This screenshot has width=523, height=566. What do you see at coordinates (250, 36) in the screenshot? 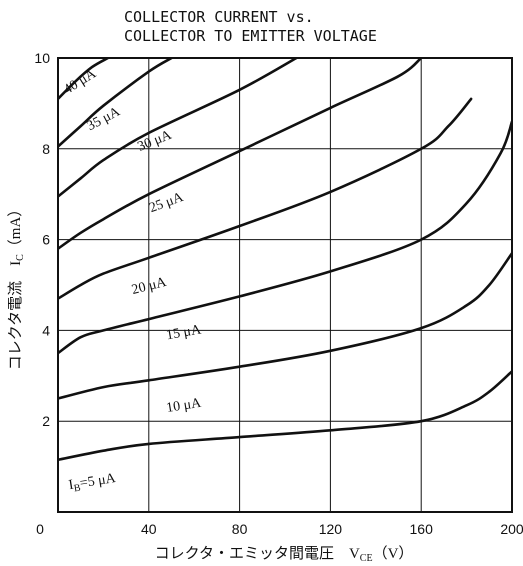
I see `chart-title-line-2: COLLECTOR TO EMITTER VOLTAGE` at bounding box center [250, 36].